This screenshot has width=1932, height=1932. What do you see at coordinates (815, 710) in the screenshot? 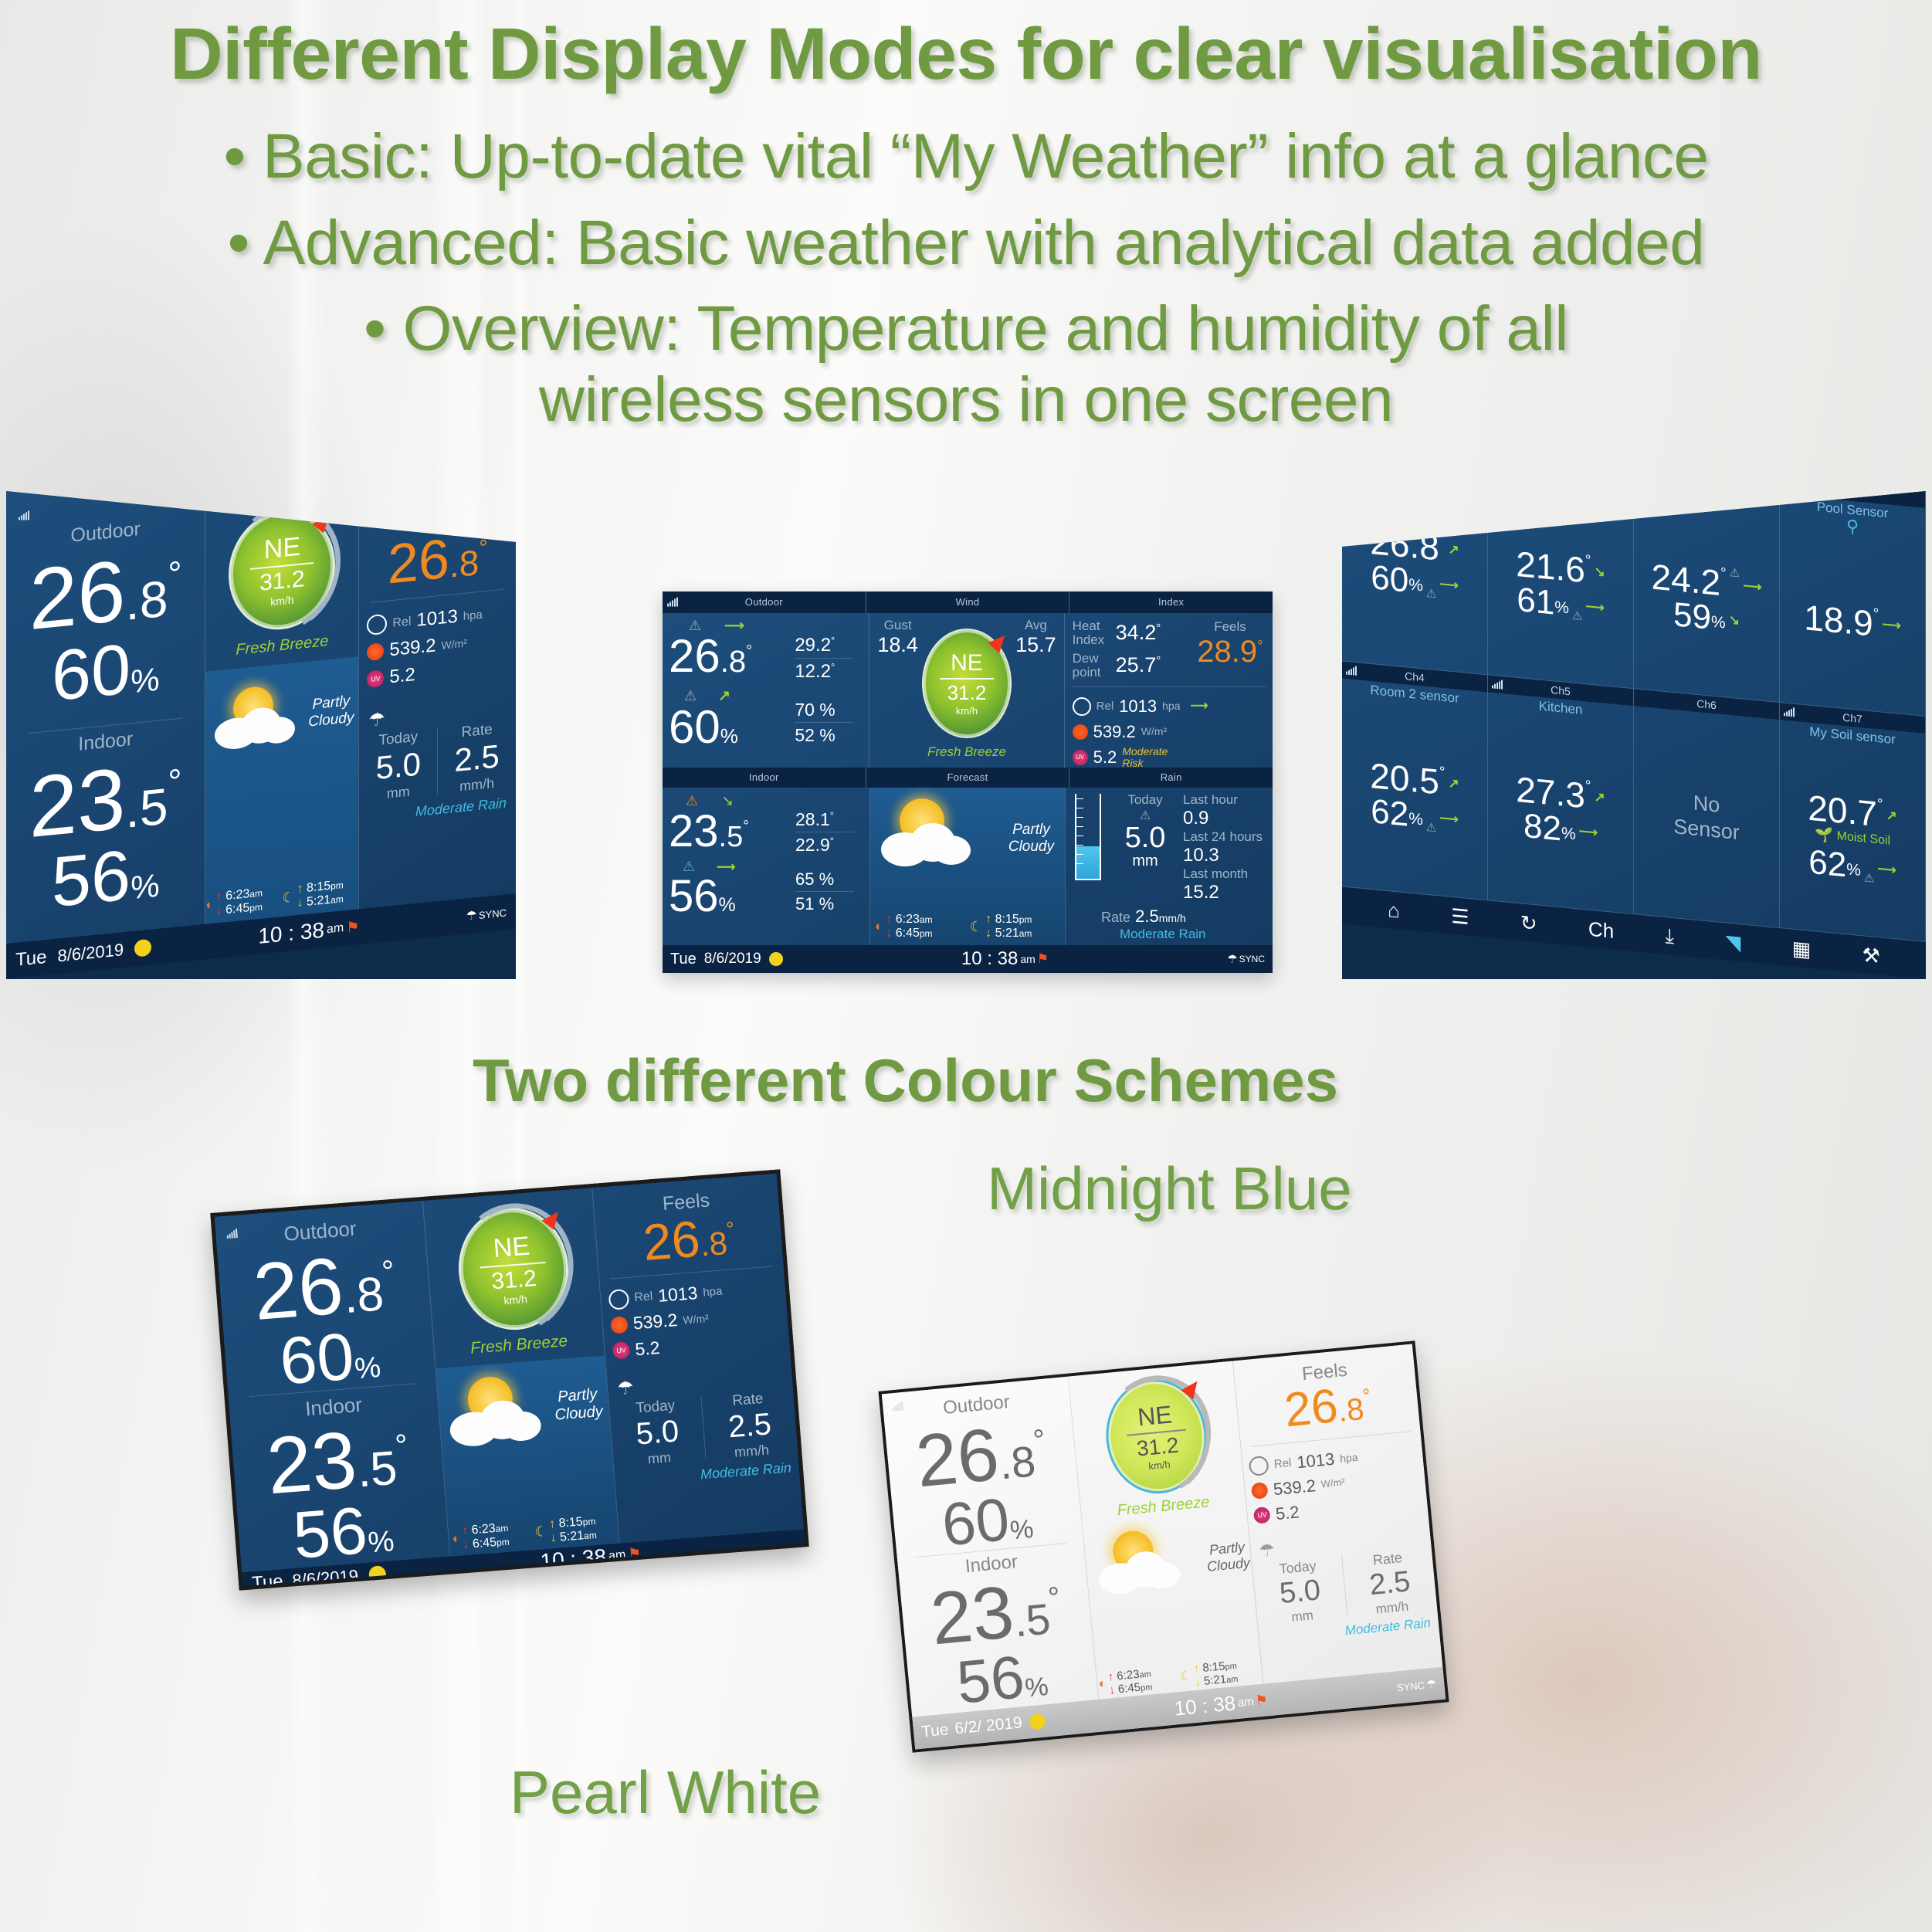
I see `adv-outdoor-hum-high: 70 %` at bounding box center [815, 710].